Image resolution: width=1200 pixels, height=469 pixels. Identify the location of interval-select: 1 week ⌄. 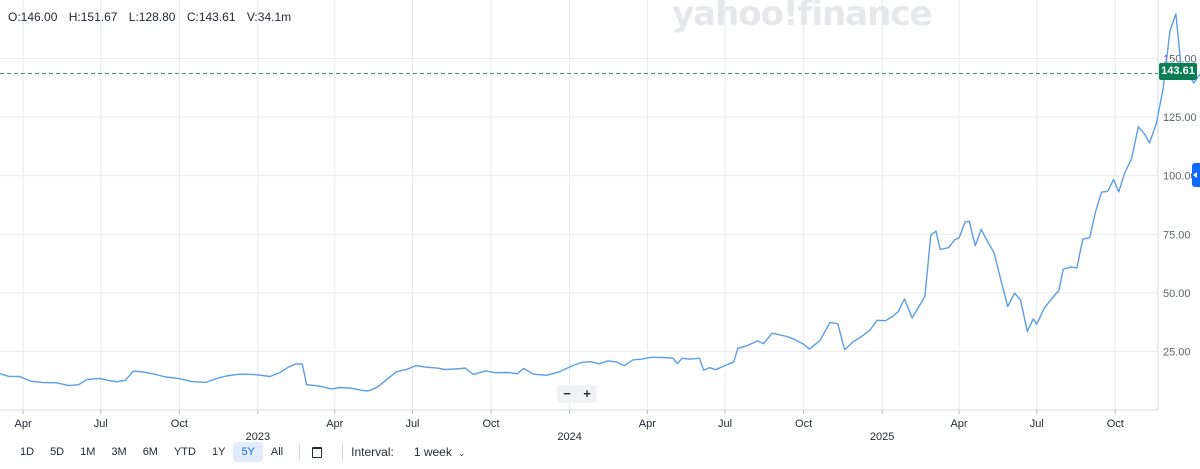
(440, 452).